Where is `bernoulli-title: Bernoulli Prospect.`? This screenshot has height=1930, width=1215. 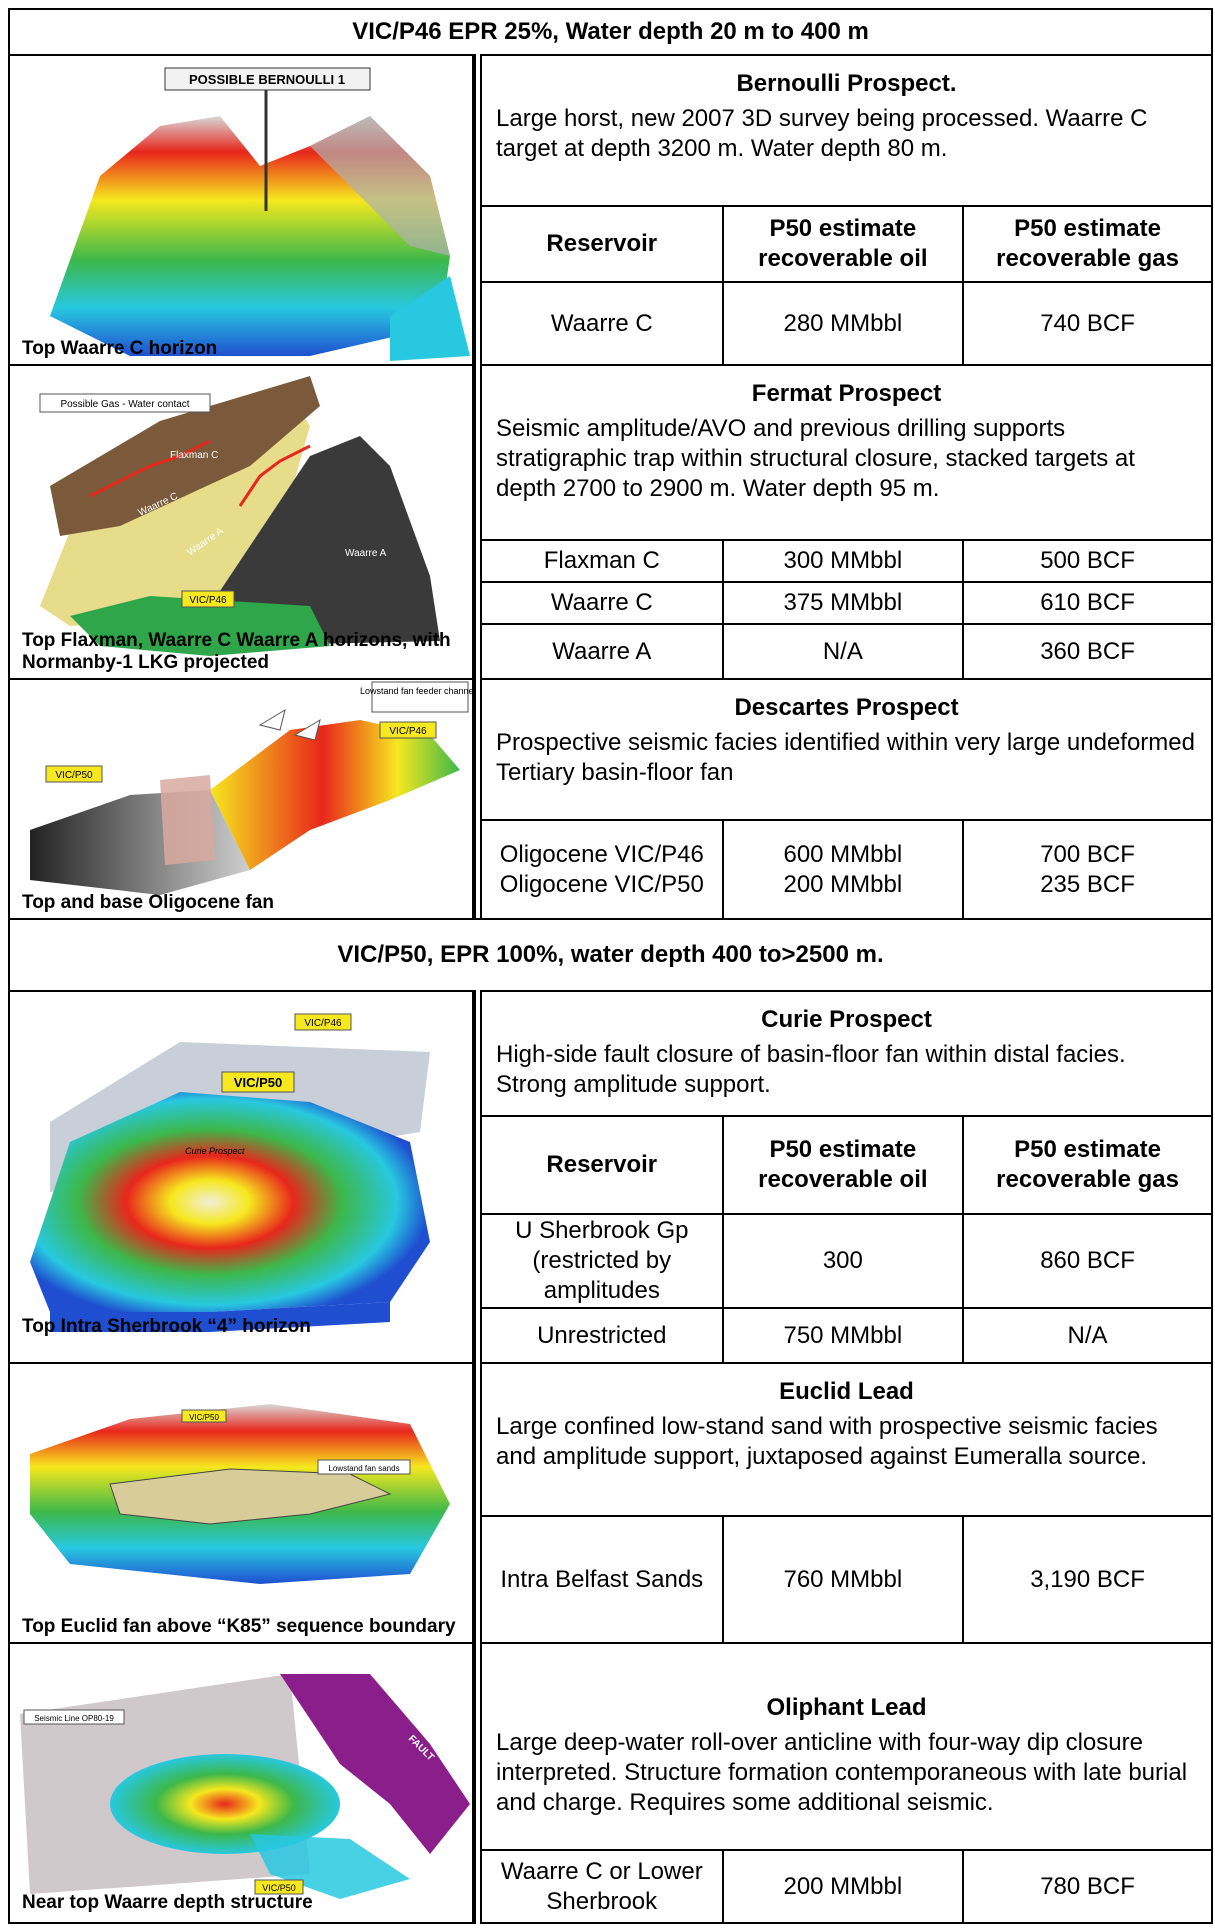
bernoulli-title: Bernoulli Prospect. is located at coordinates (846, 83).